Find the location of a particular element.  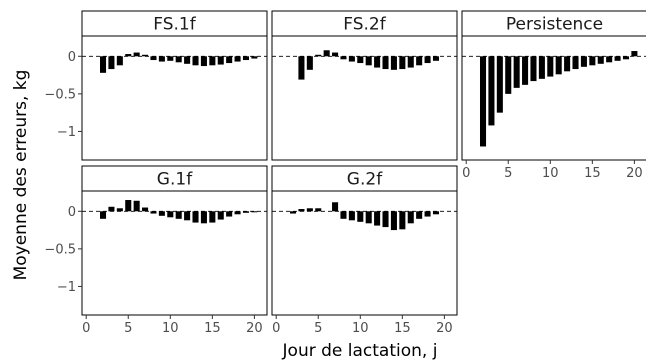

panel-title: G.2f is located at coordinates (365, 180).